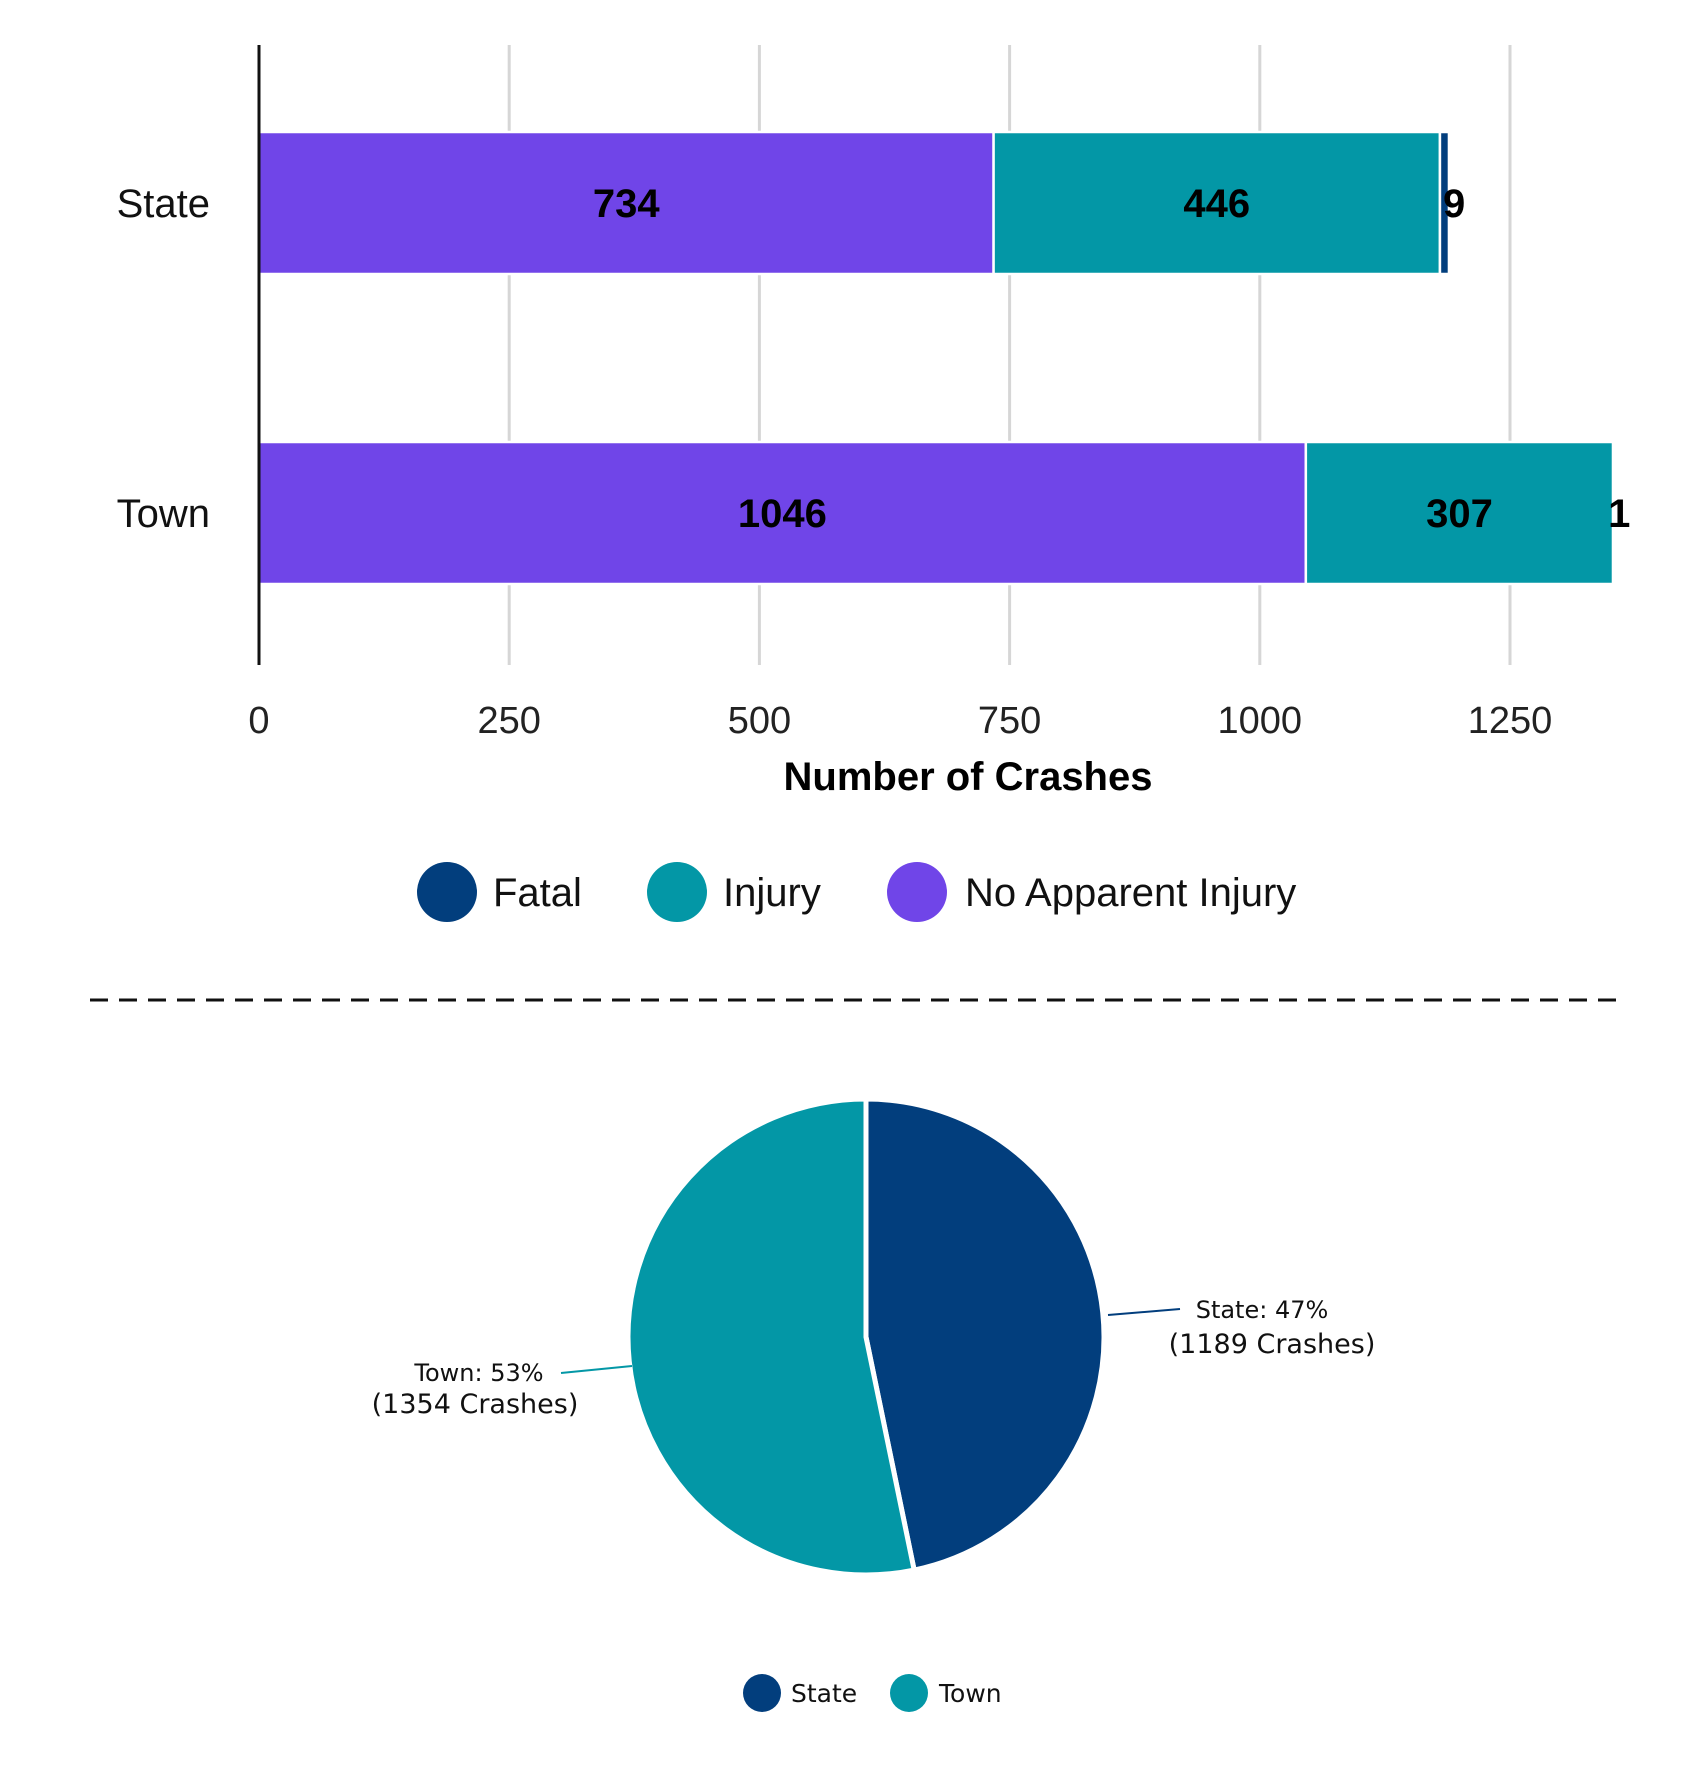  Describe the element at coordinates (1613, 513) in the screenshot. I see `bar-town-fatal` at that location.